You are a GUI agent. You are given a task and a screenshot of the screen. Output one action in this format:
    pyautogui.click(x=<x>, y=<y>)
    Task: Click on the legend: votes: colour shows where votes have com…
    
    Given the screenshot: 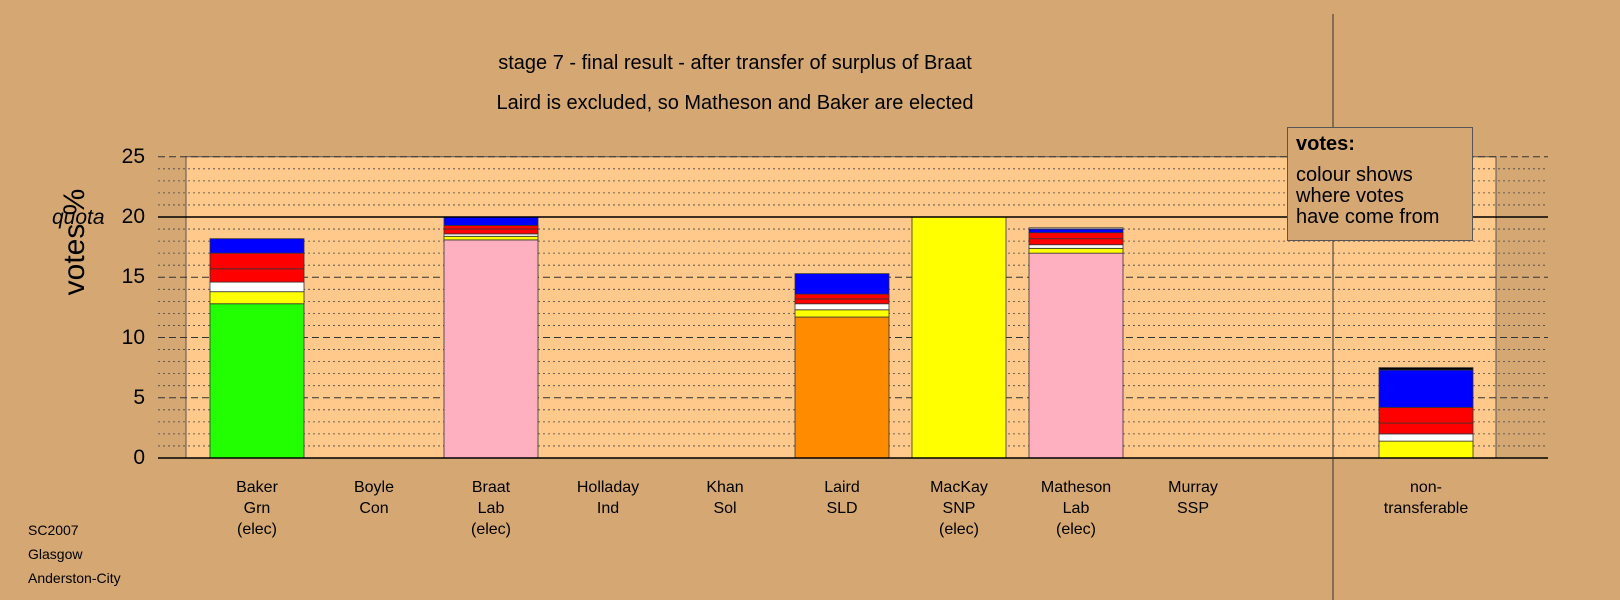 What is the action you would take?
    pyautogui.click(x=1380, y=184)
    